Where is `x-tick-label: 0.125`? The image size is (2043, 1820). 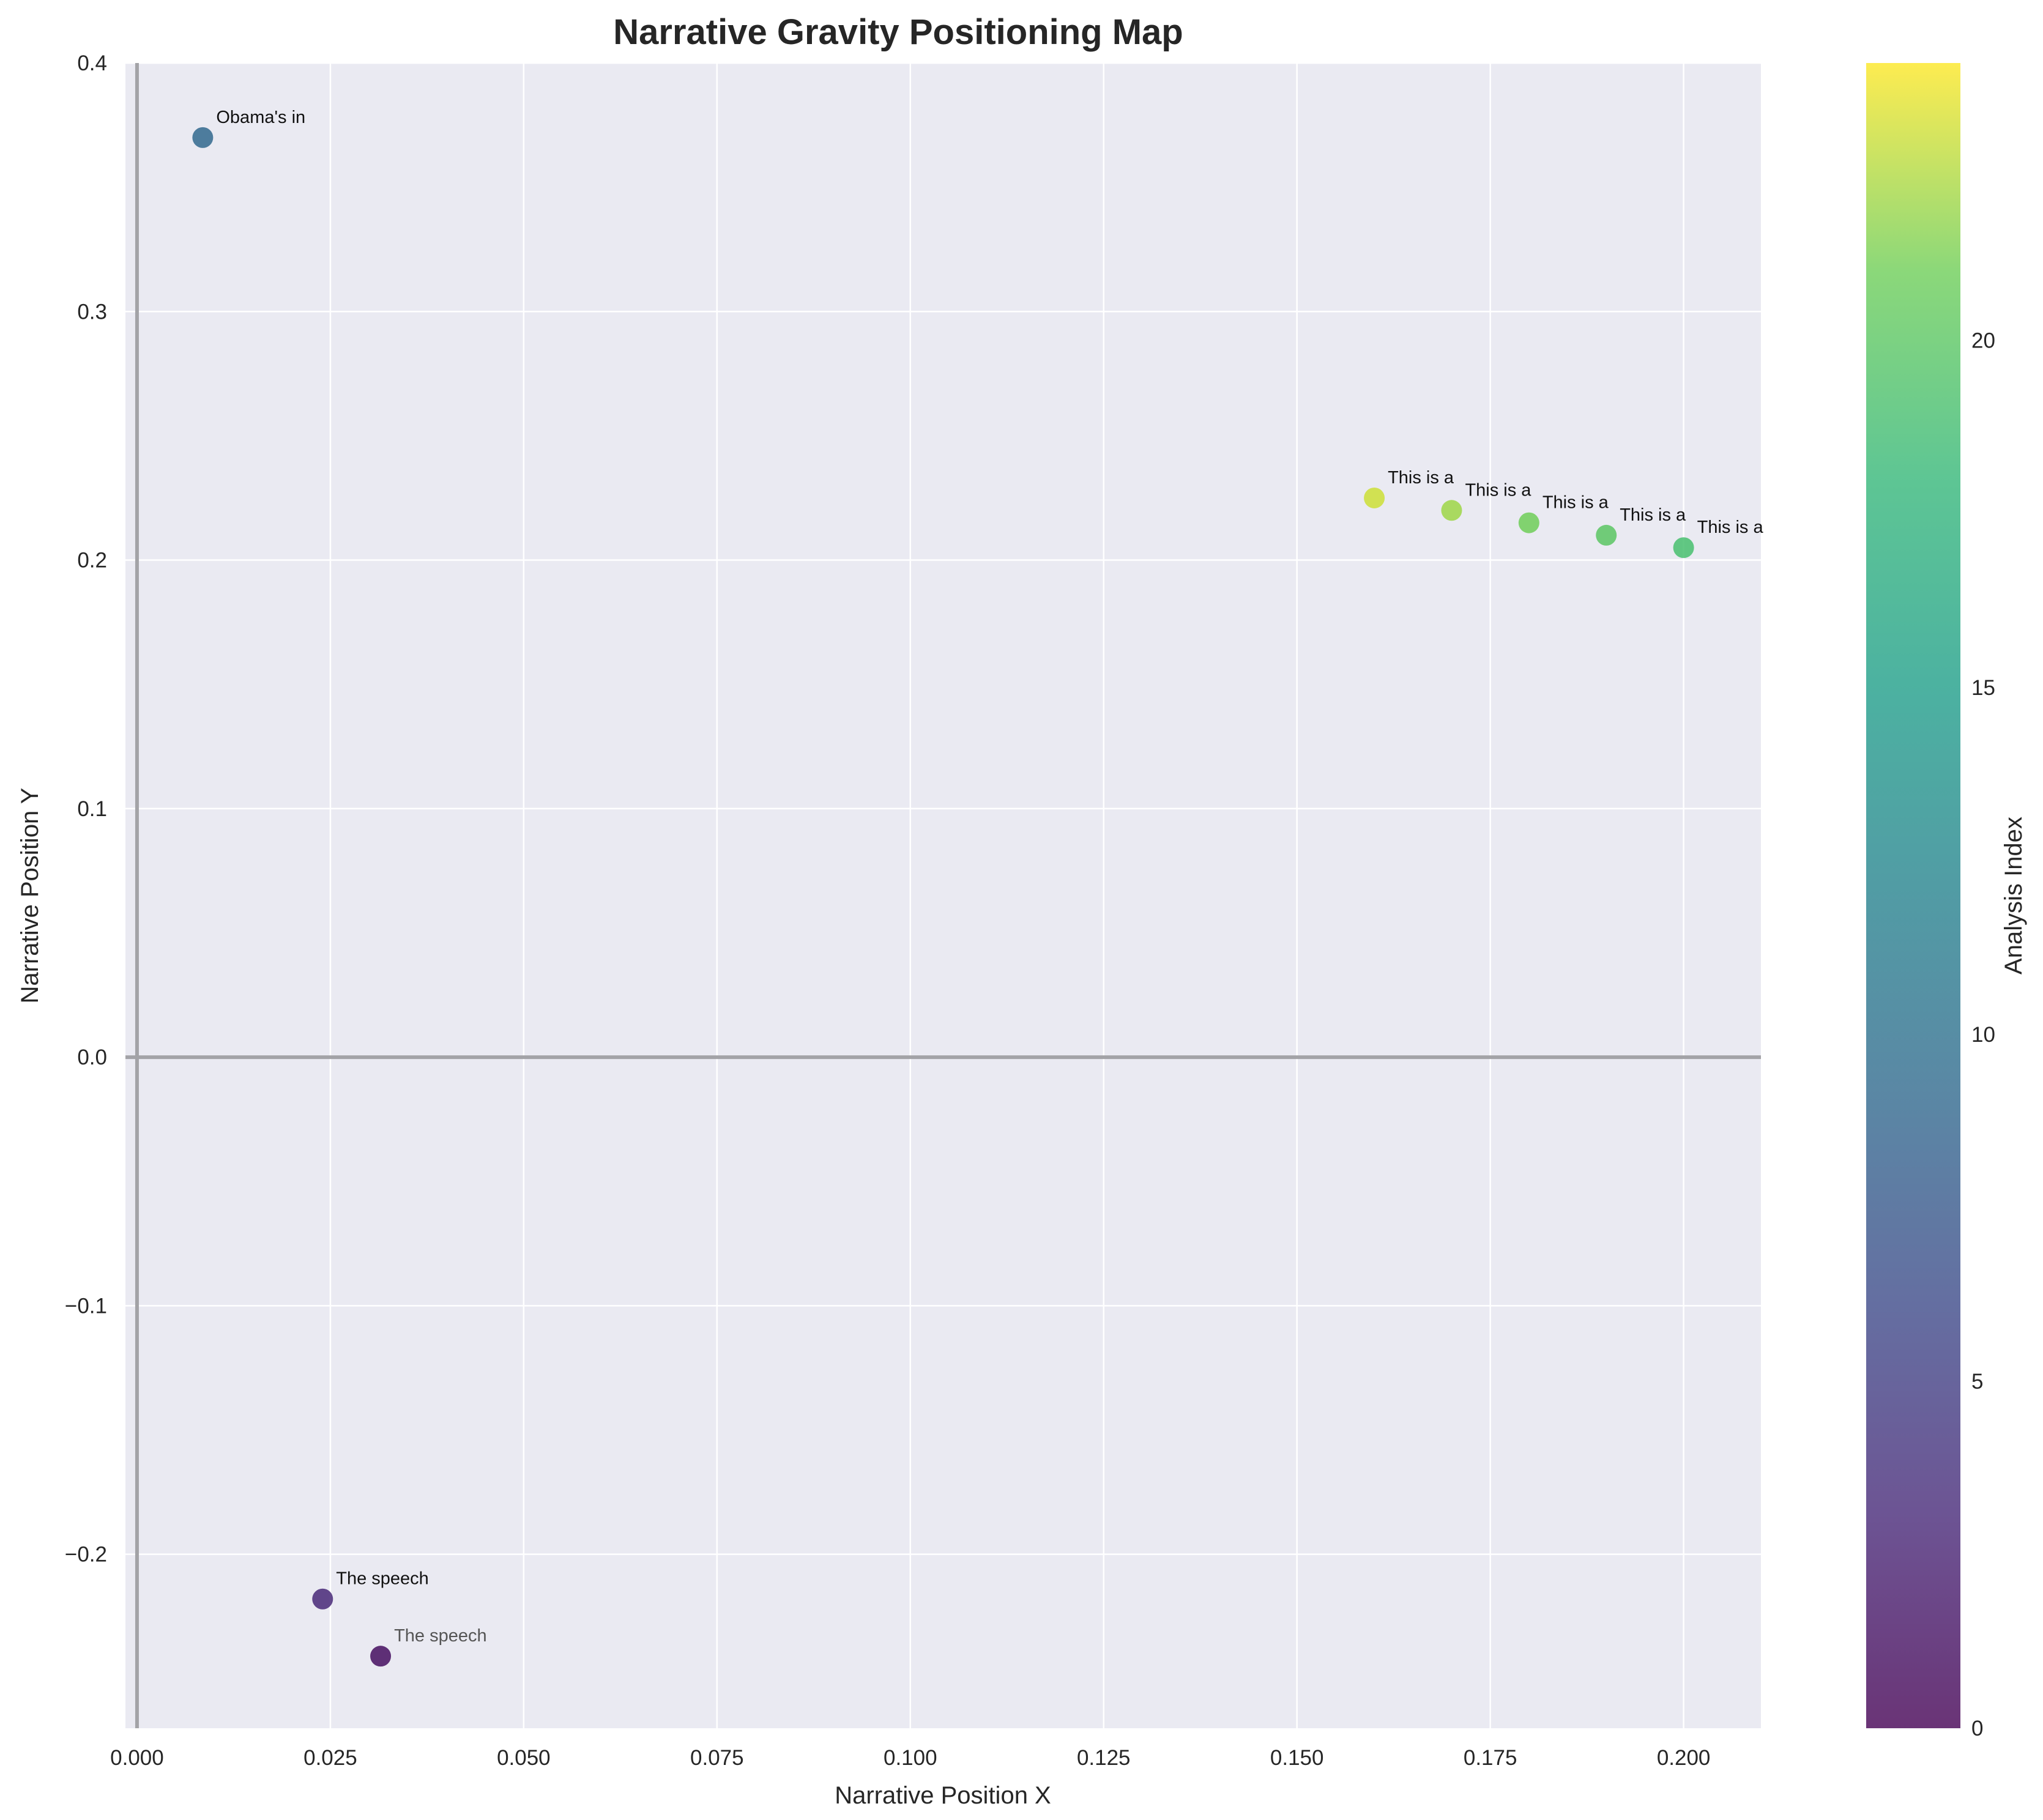
x-tick-label: 0.125 is located at coordinates (1104, 1758).